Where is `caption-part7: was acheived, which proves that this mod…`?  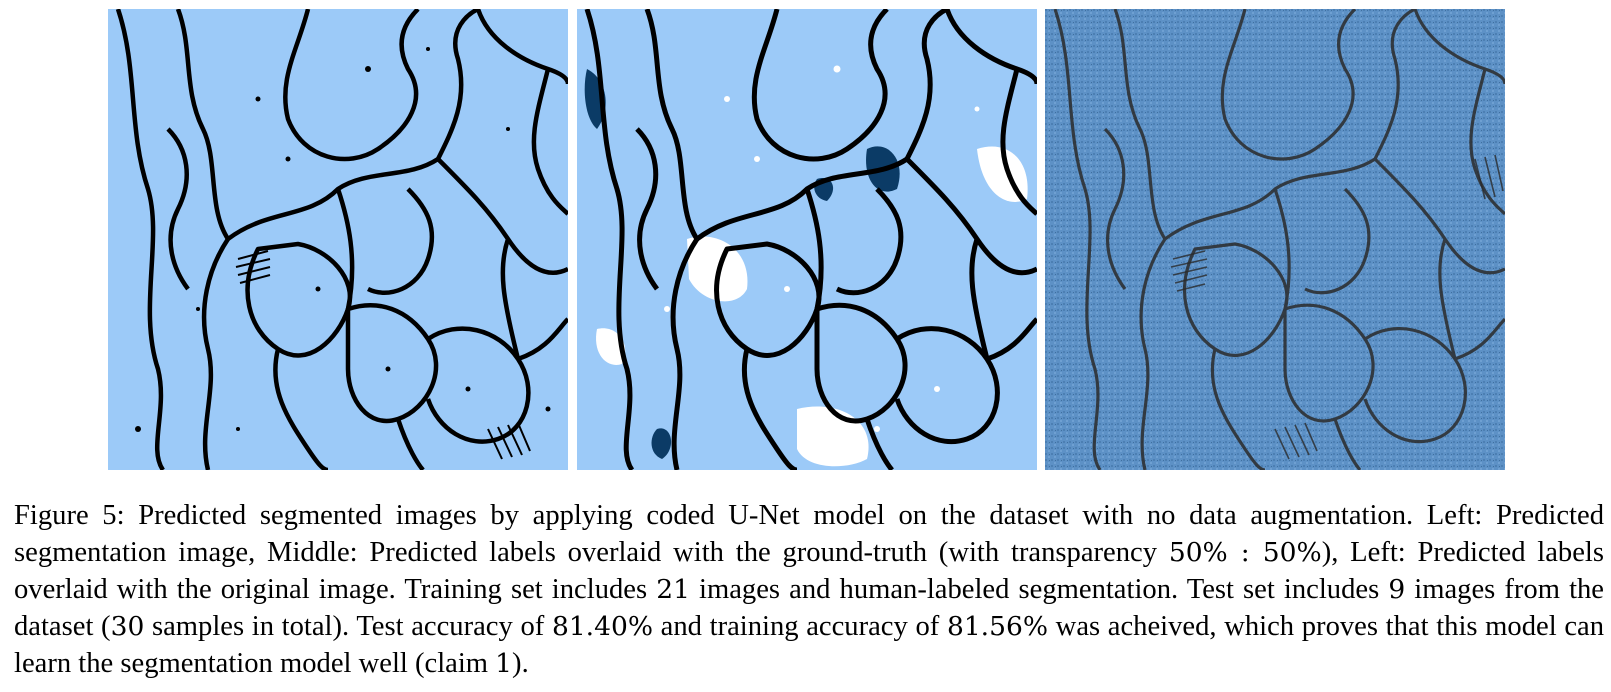
caption-part7: was acheived, which proves that this mod… is located at coordinates (809, 645).